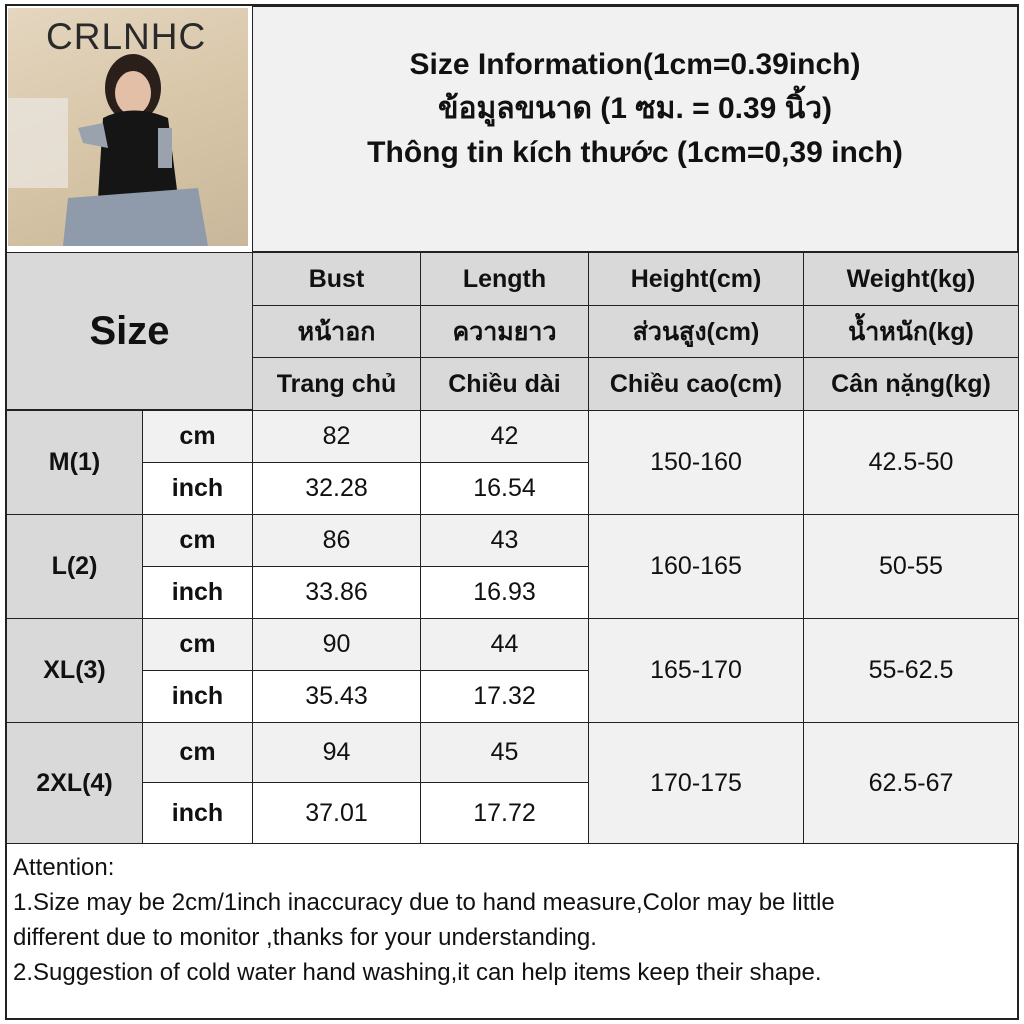  What do you see at coordinates (504, 696) in the screenshot?
I see `length-inch: 17.32` at bounding box center [504, 696].